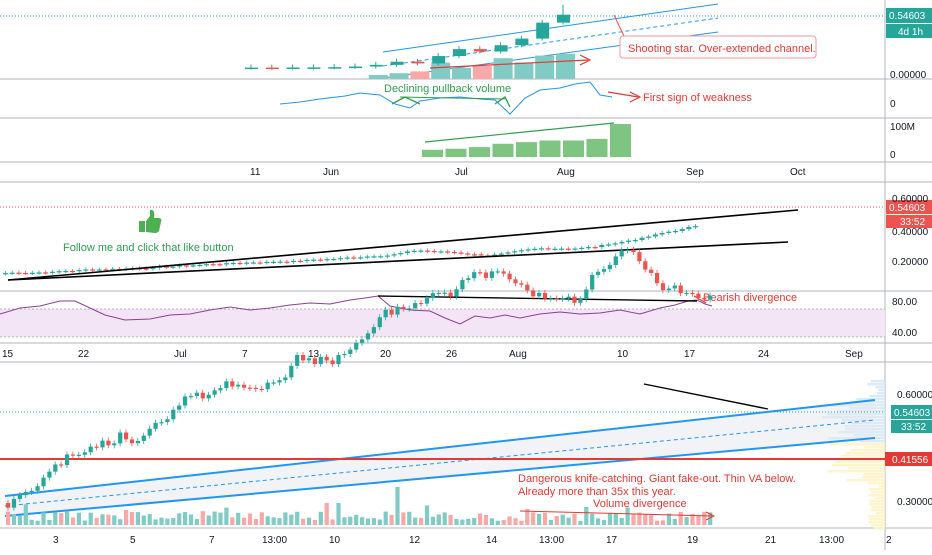  What do you see at coordinates (459, 53) in the screenshot?
I see `weekly-candle` at bounding box center [459, 53].